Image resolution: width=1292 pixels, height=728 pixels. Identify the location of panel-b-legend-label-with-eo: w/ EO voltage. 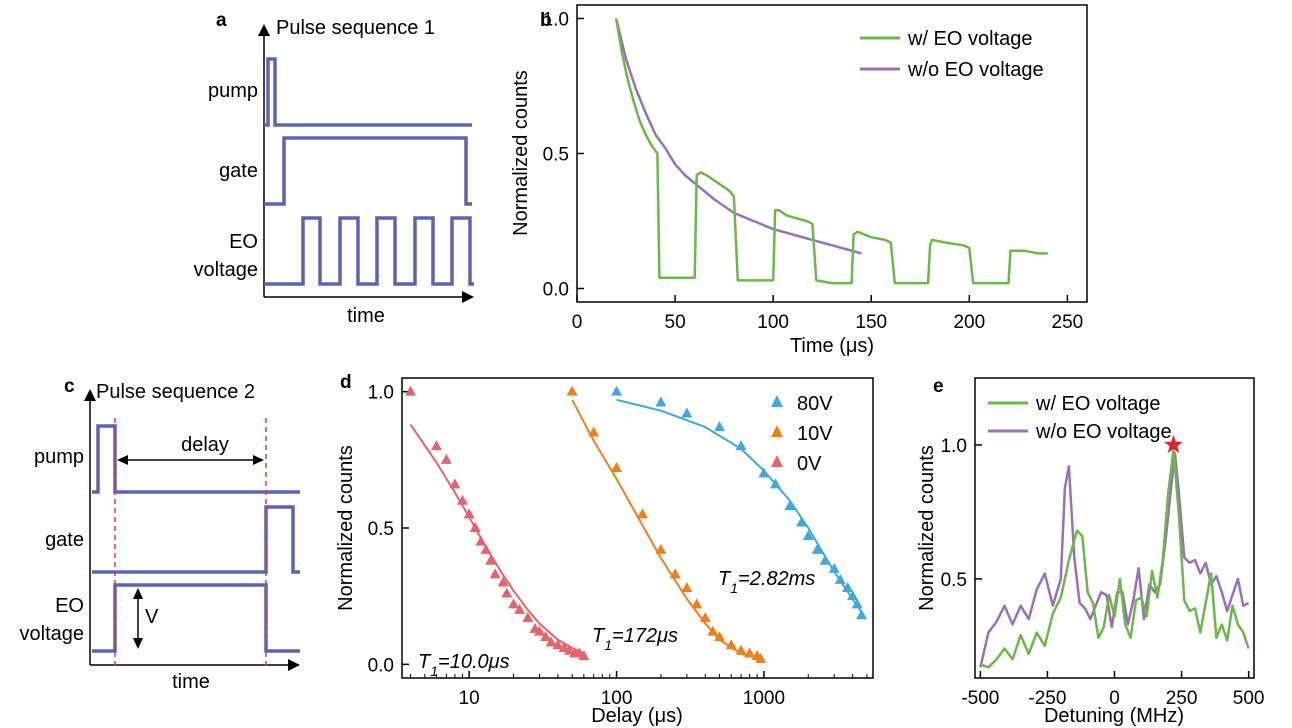
(970, 39).